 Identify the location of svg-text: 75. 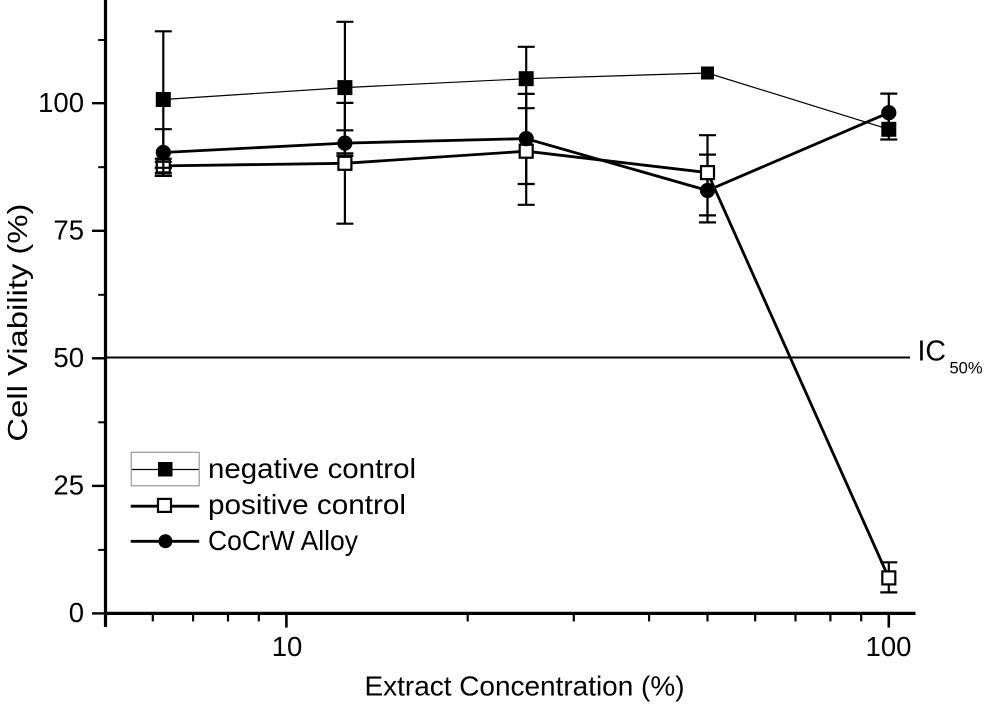
(68, 230).